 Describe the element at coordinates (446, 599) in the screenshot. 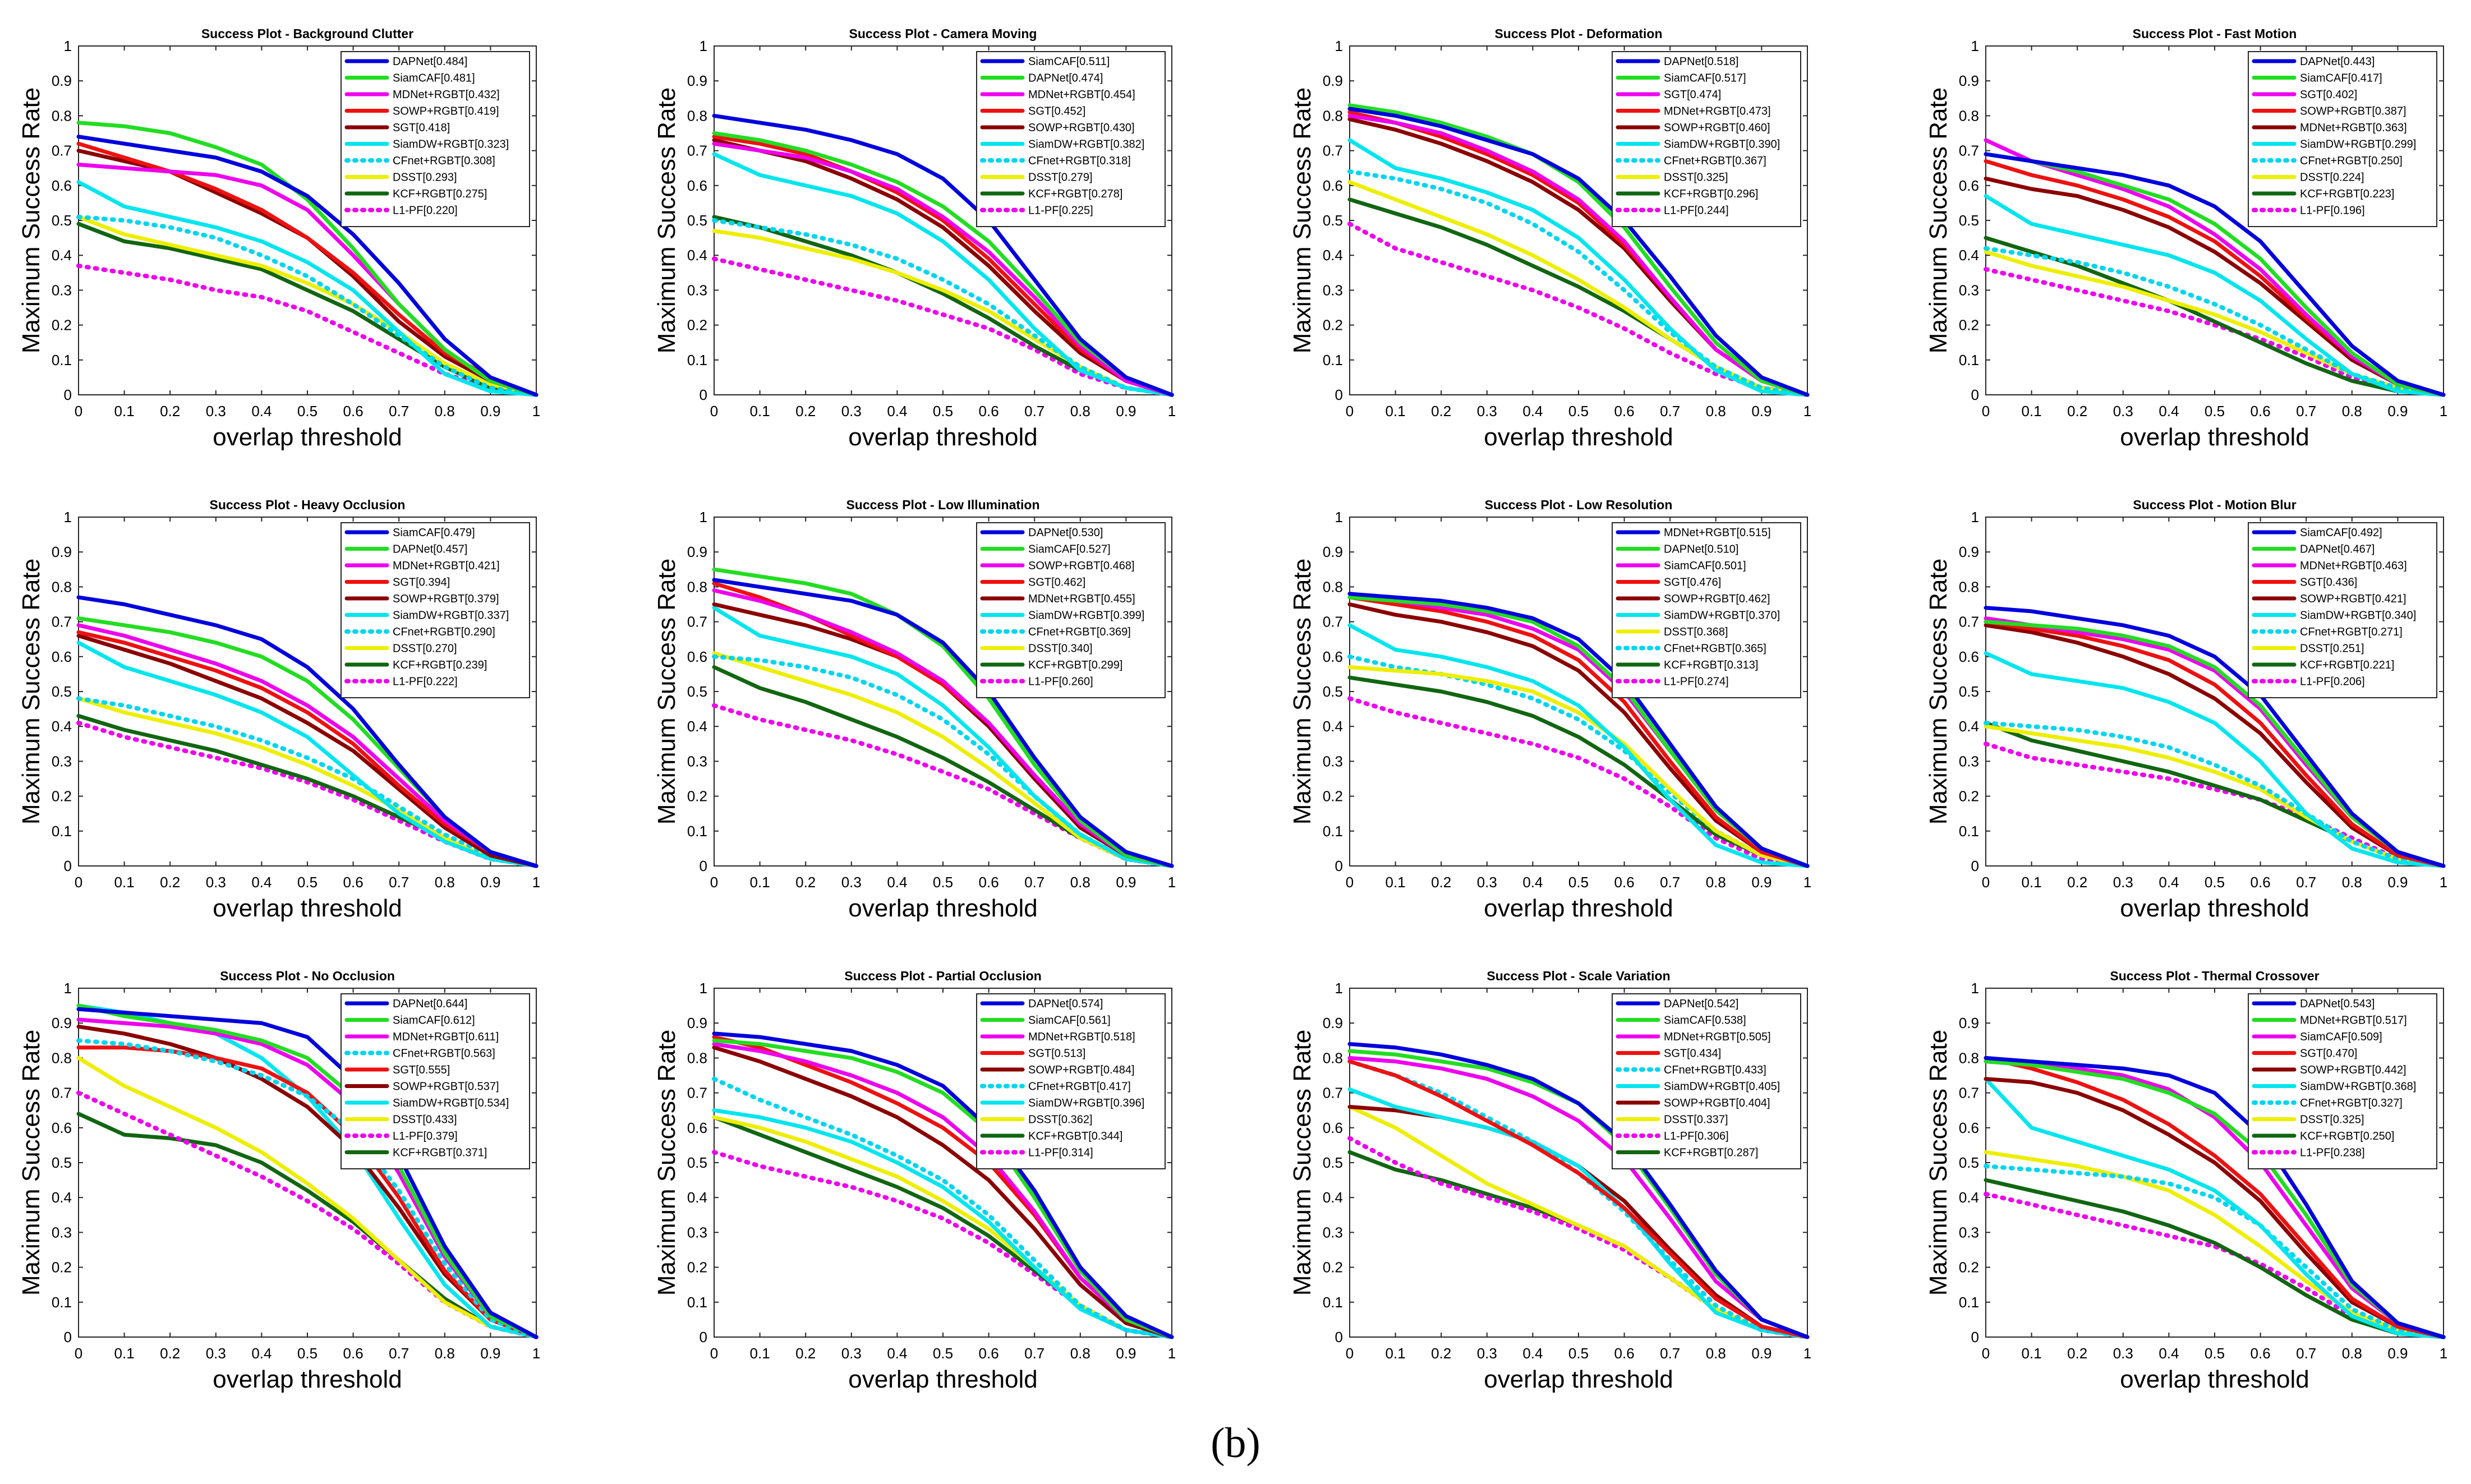

I see `legend-entry: SOWP+RGBT[0.379]` at that location.